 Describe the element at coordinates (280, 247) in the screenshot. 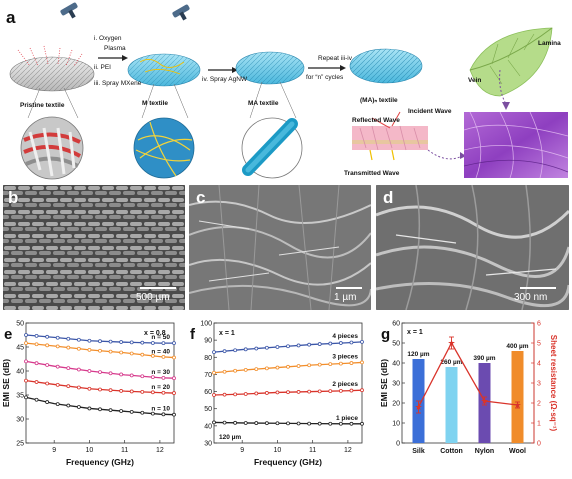

I see `sem-image-c` at that location.